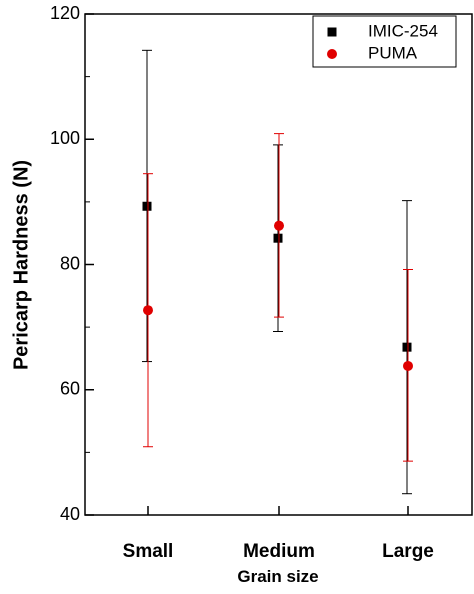 Image resolution: width=474 pixels, height=594 pixels. Describe the element at coordinates (279, 551) in the screenshot. I see `x-tick-label: Medium` at that location.